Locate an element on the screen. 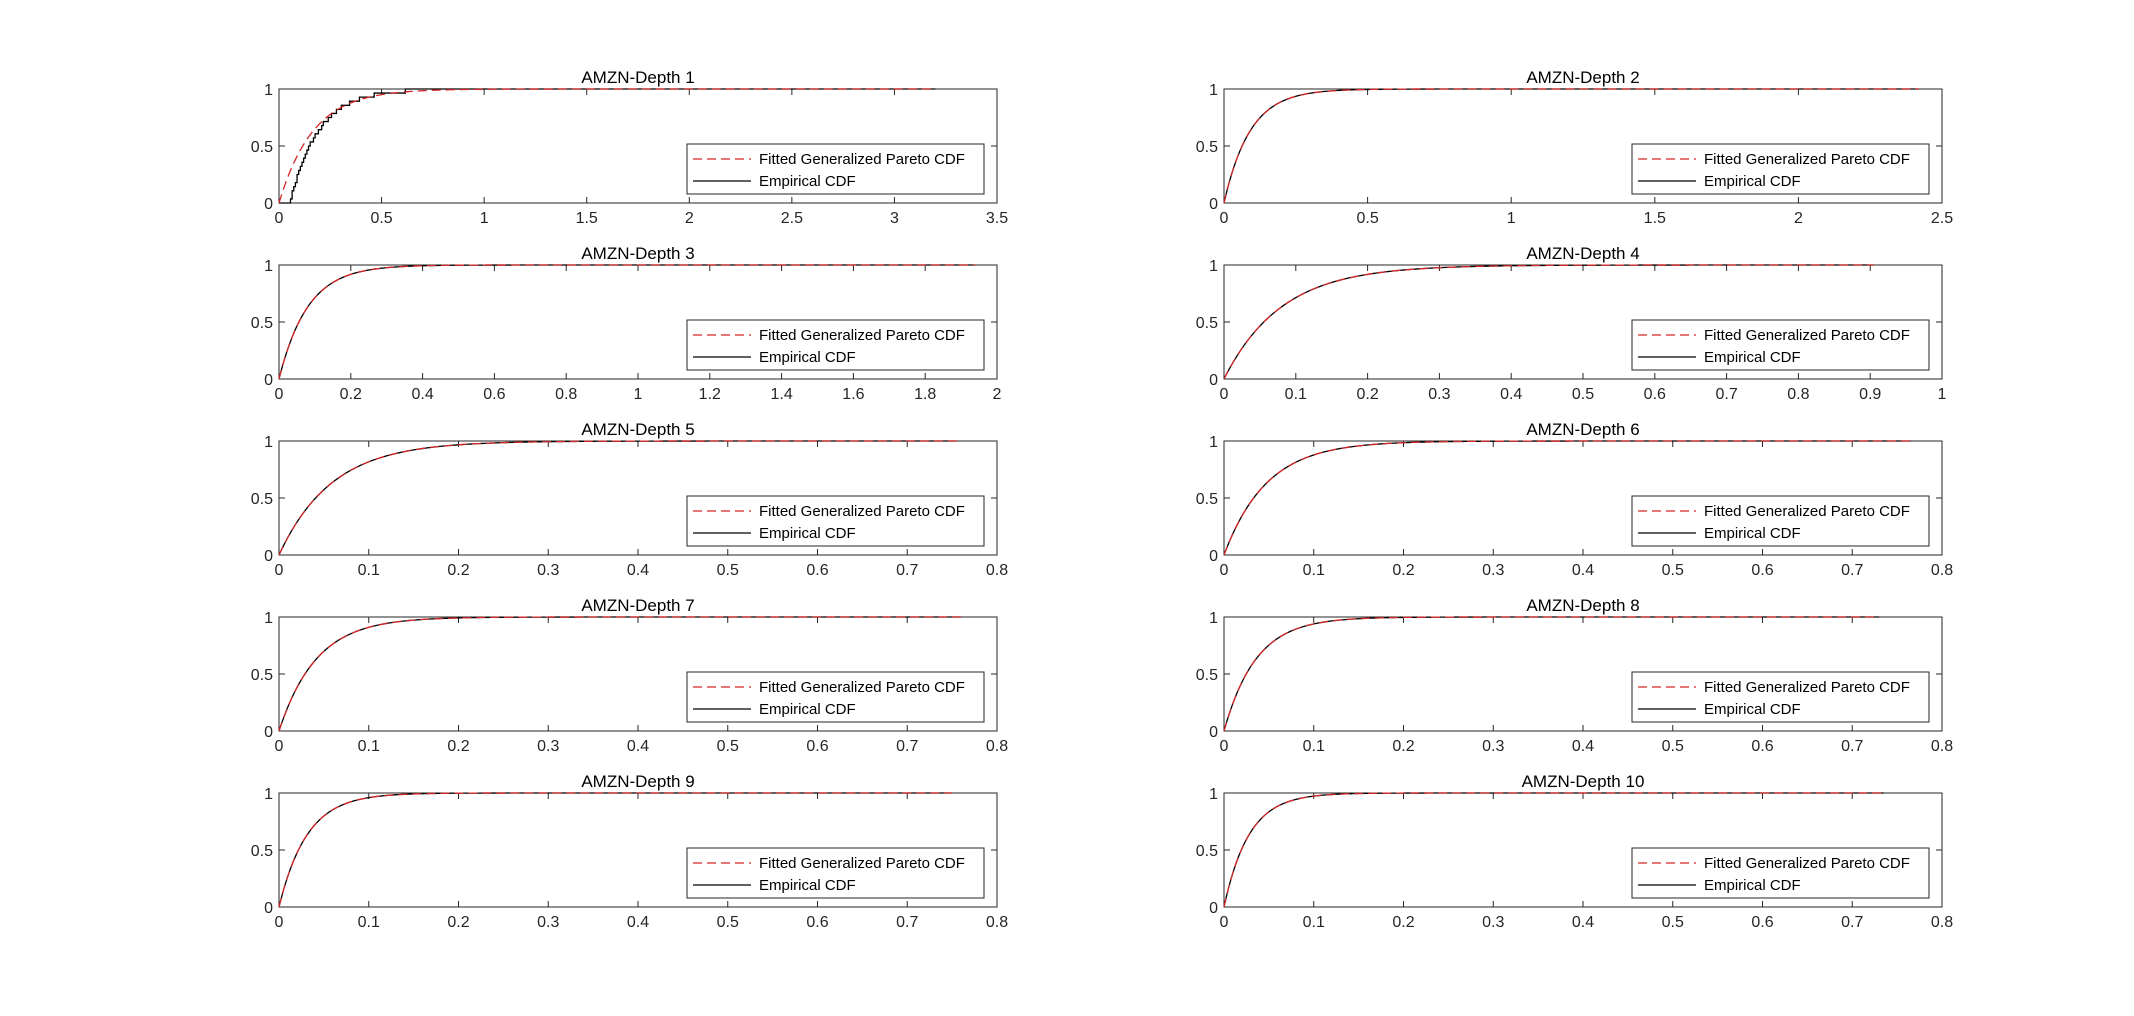 This screenshot has width=2134, height=1016. chart-title: AMZN-Depth 1 is located at coordinates (637, 77).